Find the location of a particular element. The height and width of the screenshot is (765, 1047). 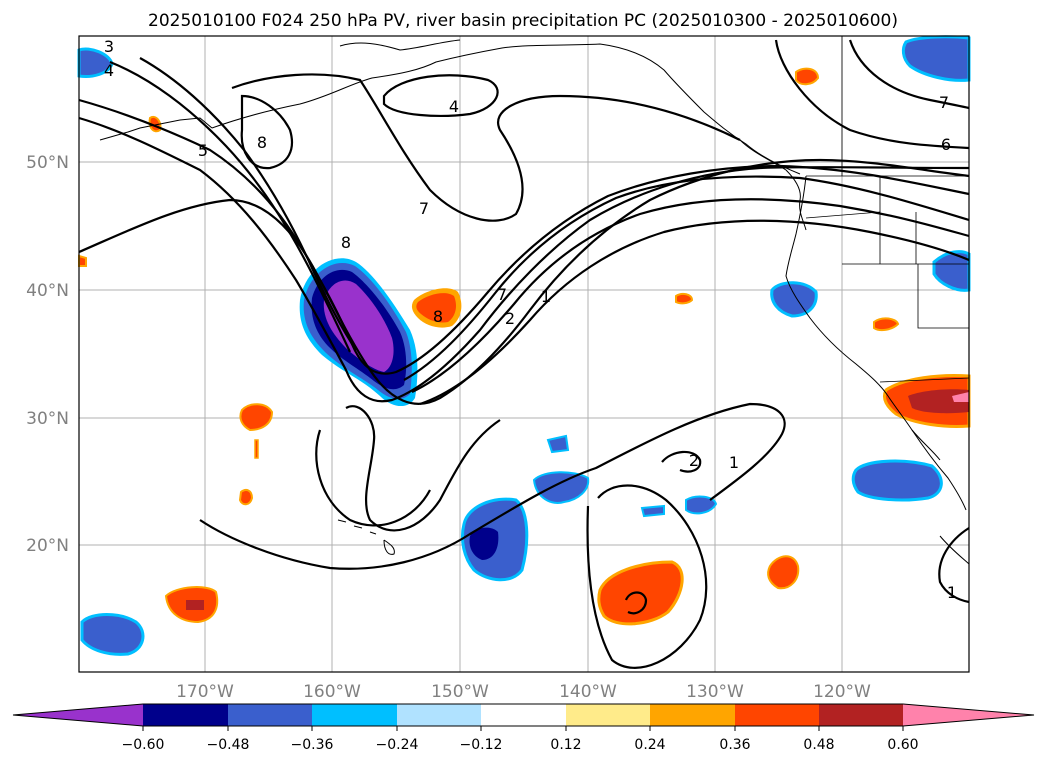

precip-neg-small-d is located at coordinates (652, 511).